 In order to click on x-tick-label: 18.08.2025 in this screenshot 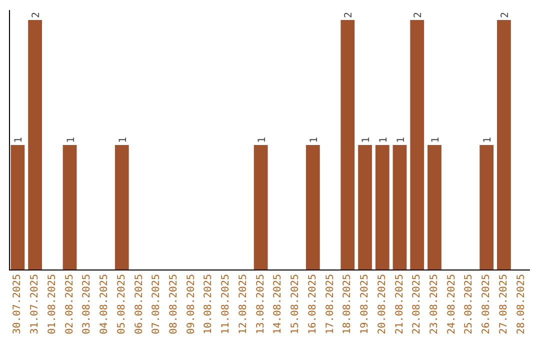, I will do `click(348, 304)`.